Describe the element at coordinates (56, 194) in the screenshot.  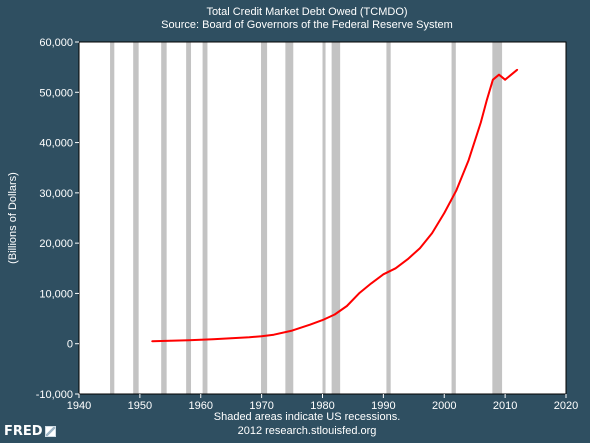
I see `y-tick-label: 30,000` at that location.